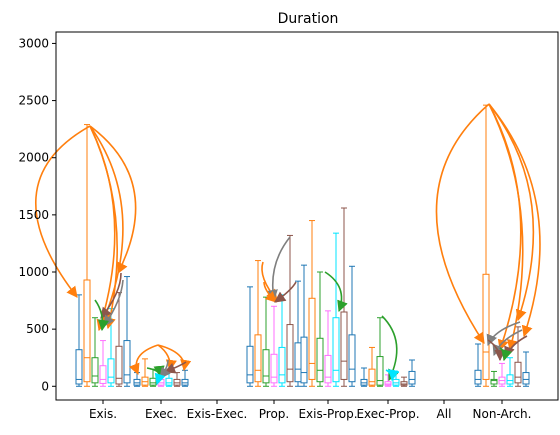 This screenshot has height=435, width=560. Describe the element at coordinates (387, 414) in the screenshot. I see `x-tick-label: Exec-Prop.` at that location.